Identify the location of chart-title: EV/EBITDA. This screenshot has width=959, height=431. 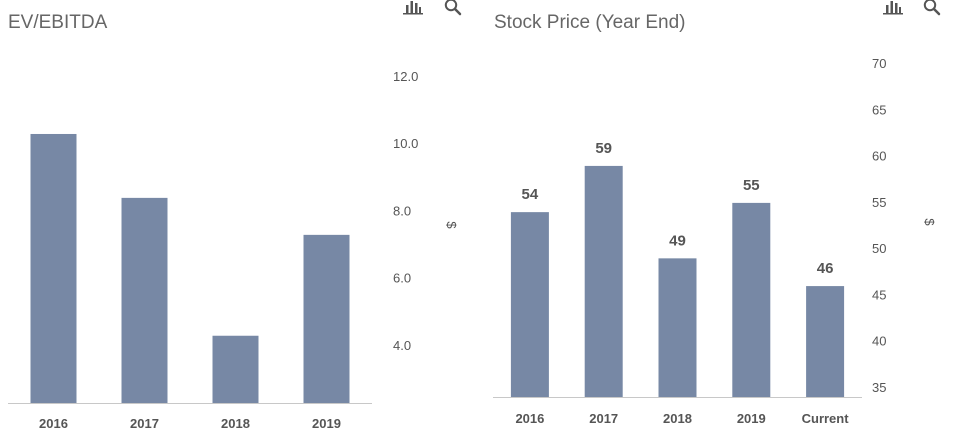
(58, 22).